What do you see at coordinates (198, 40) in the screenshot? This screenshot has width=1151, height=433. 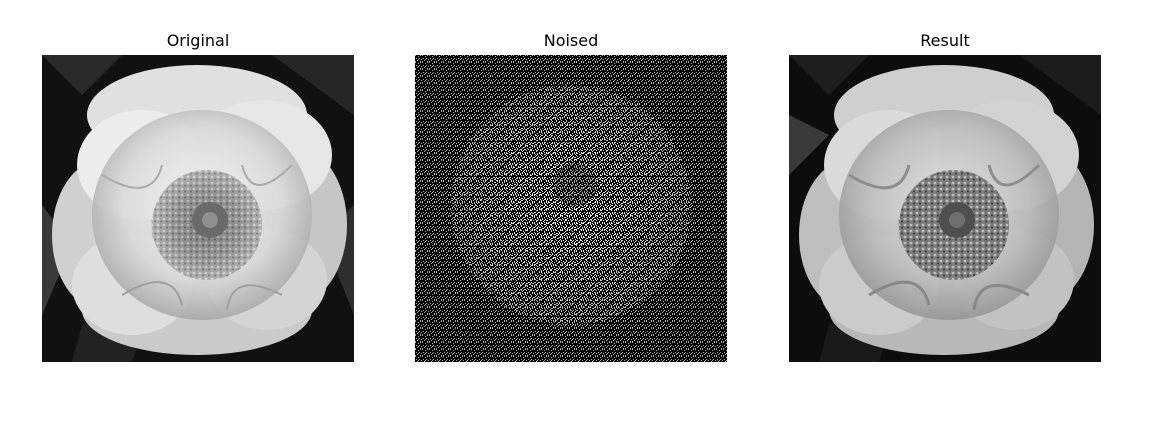 I see `panel-title-original: Original` at bounding box center [198, 40].